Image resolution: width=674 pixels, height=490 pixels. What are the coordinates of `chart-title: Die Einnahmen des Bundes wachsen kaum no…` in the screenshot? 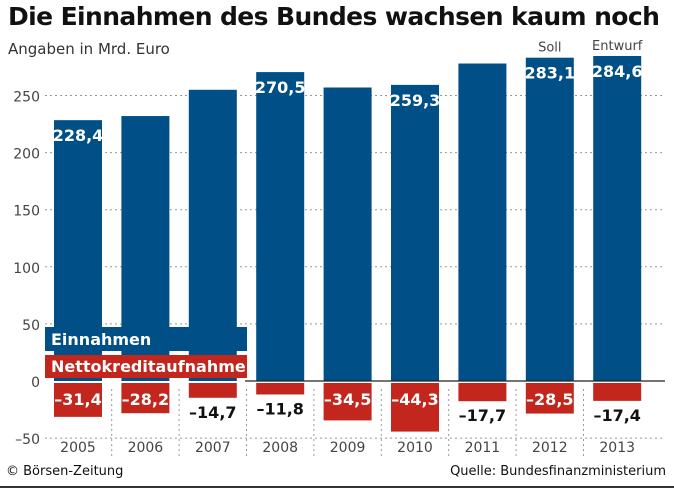 It's located at (334, 16).